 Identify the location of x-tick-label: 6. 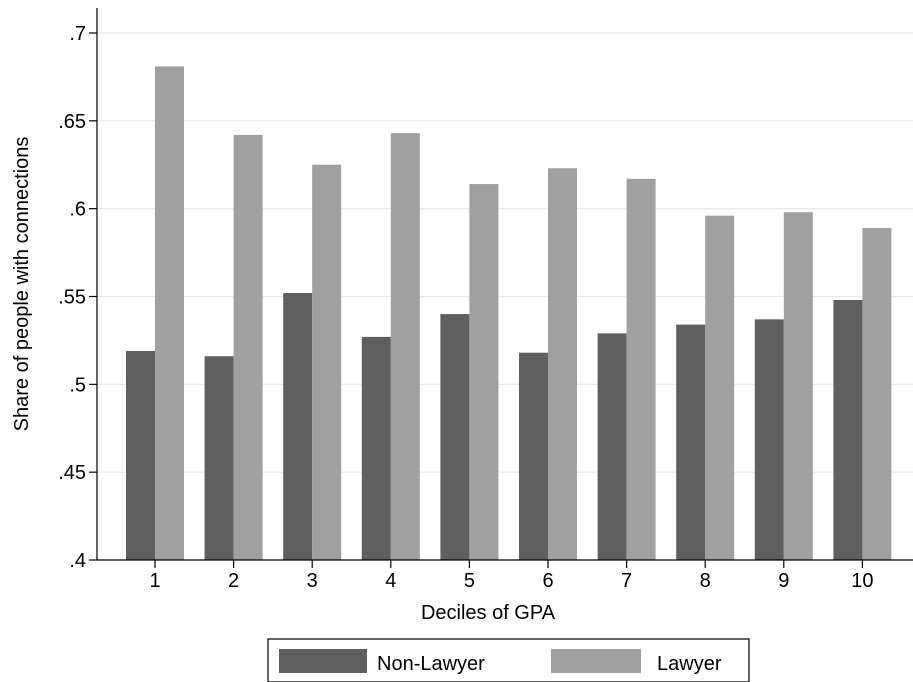
(547, 581).